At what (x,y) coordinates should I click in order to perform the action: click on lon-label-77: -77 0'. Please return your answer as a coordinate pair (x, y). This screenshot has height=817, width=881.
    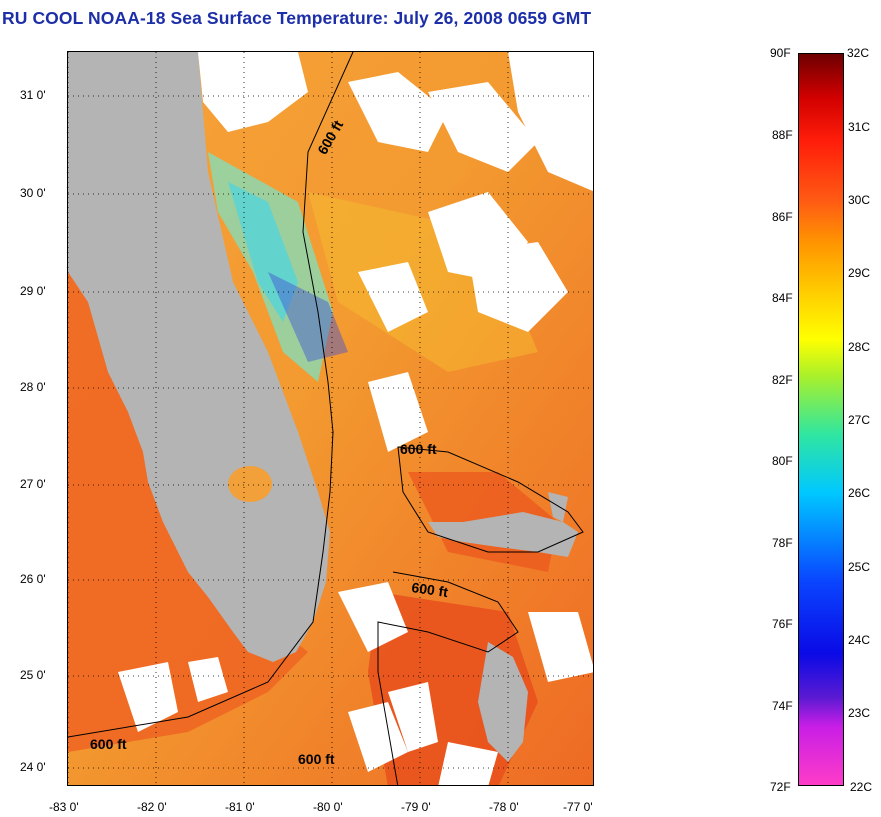
    Looking at the image, I should click on (578, 807).